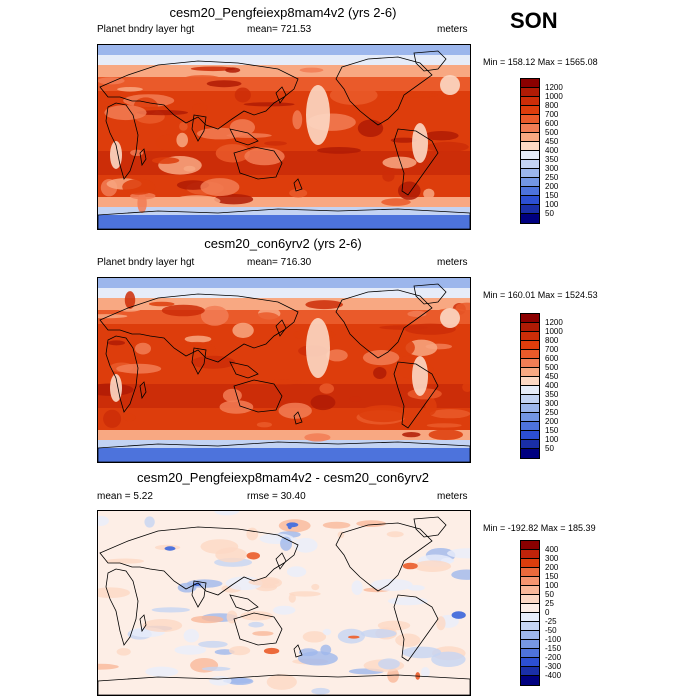  I want to click on legend-label: 1000, so click(554, 331).